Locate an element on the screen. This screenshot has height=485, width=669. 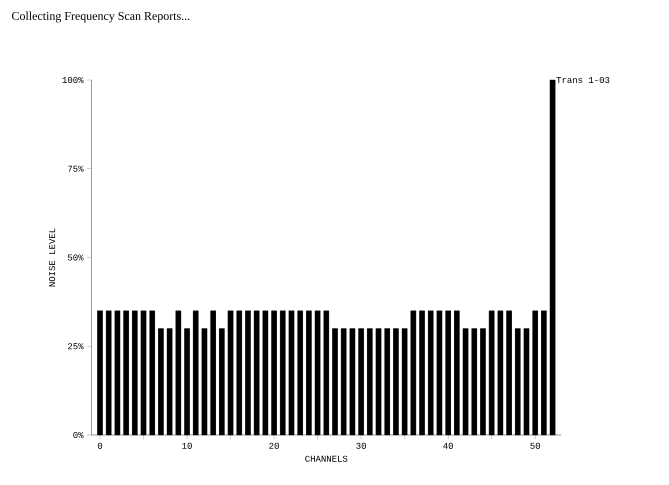
x-tick-label: 50 is located at coordinates (535, 445).